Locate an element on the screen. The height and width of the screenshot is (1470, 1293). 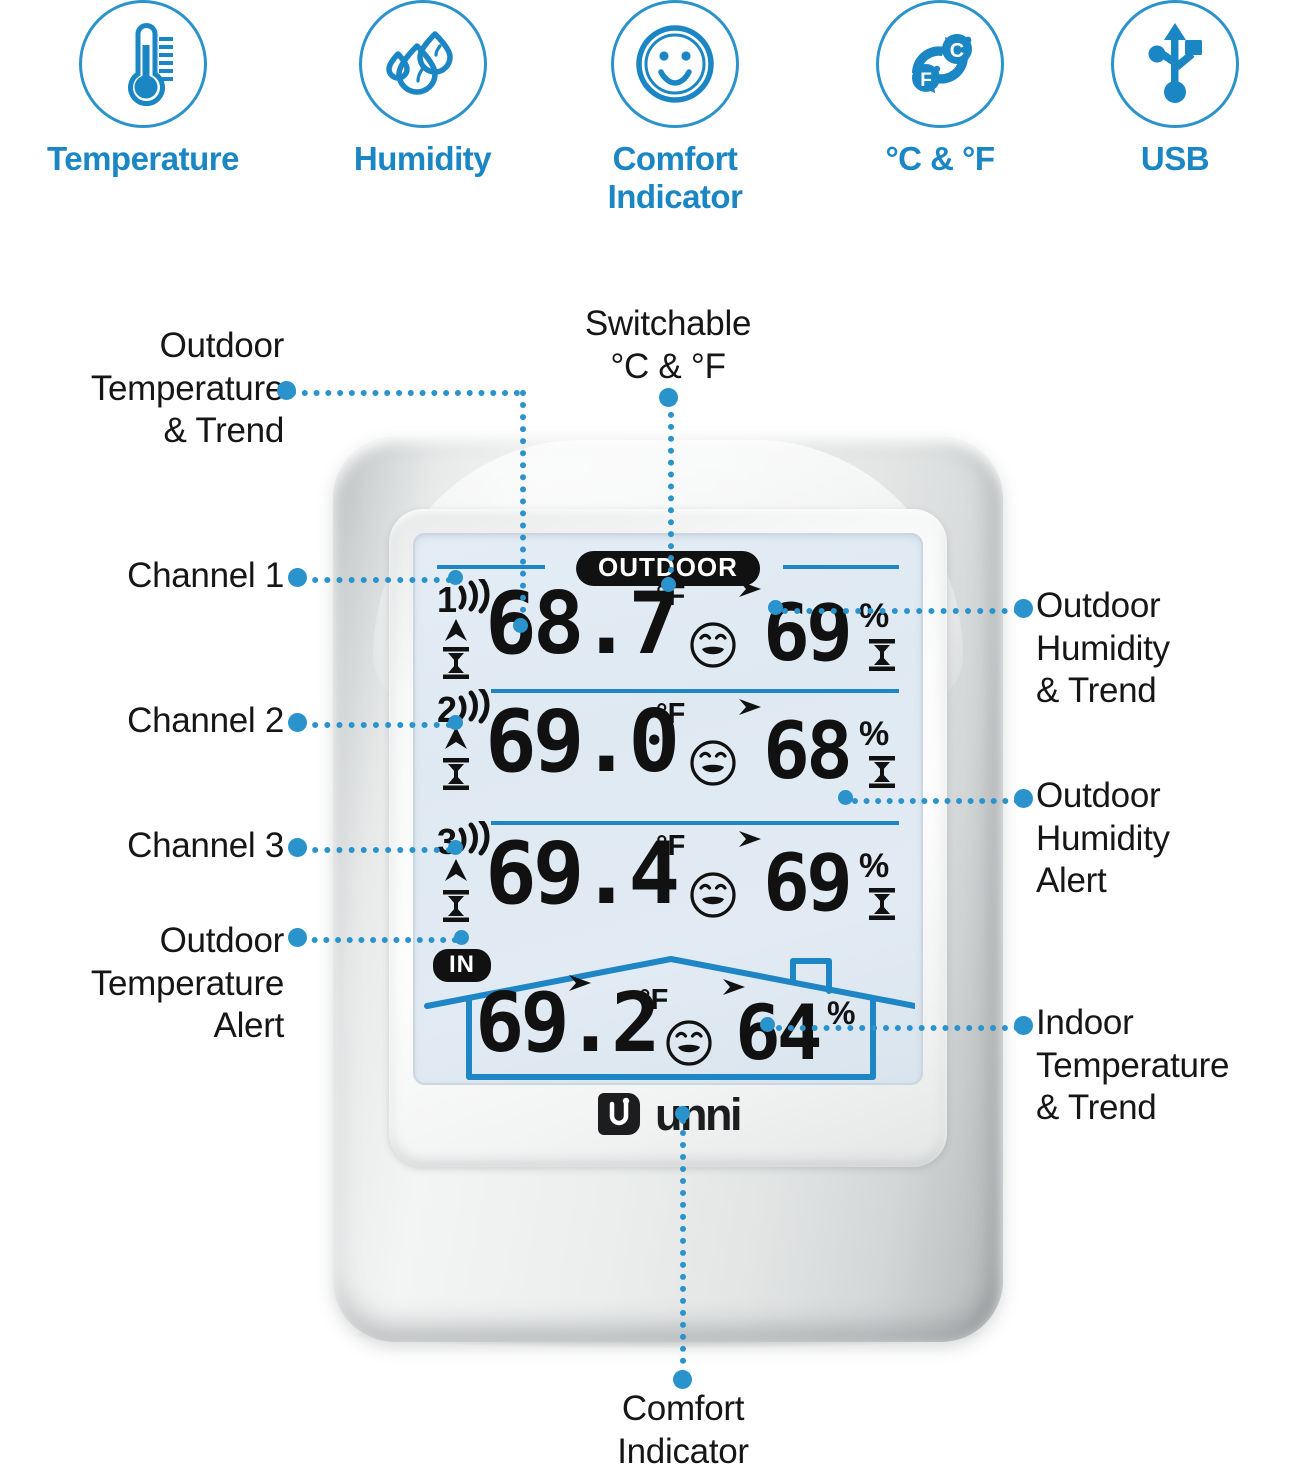
indoor-temp-trend-icon is located at coordinates (581, 985).